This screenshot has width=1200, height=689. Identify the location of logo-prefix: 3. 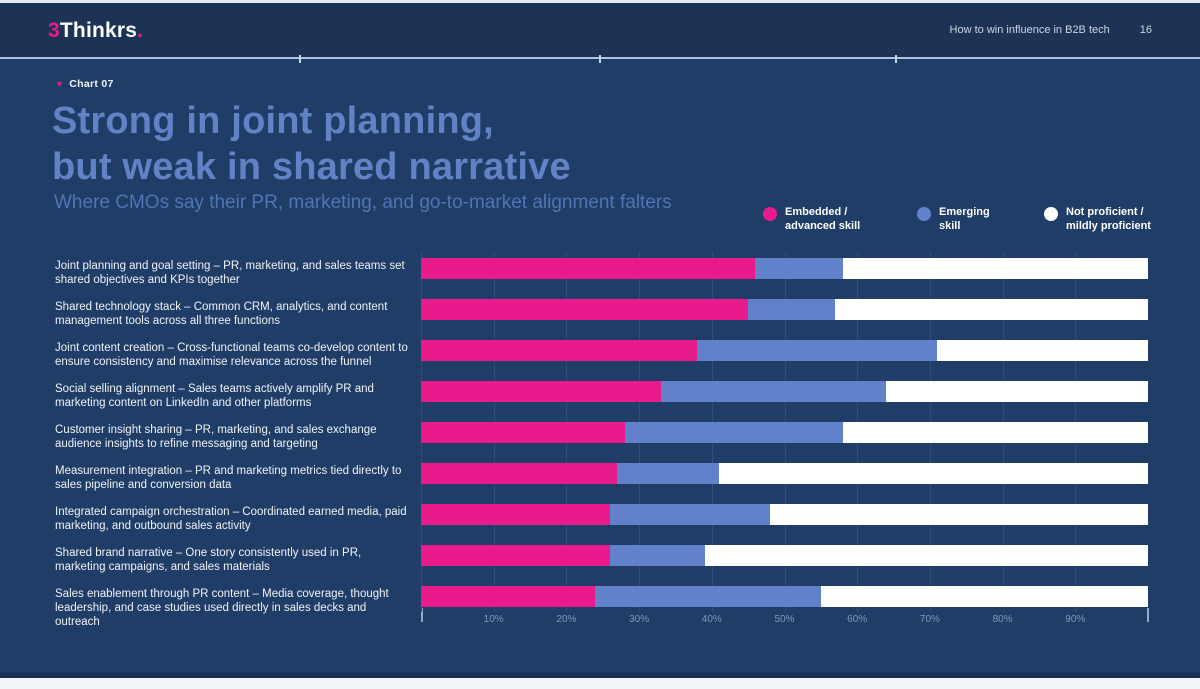
(54, 30).